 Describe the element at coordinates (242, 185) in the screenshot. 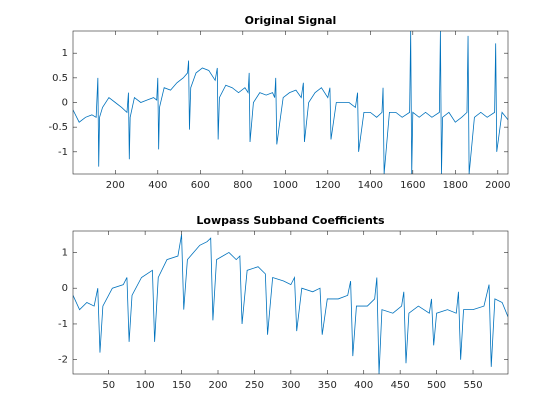

I see `x-tick-label: 800` at that location.